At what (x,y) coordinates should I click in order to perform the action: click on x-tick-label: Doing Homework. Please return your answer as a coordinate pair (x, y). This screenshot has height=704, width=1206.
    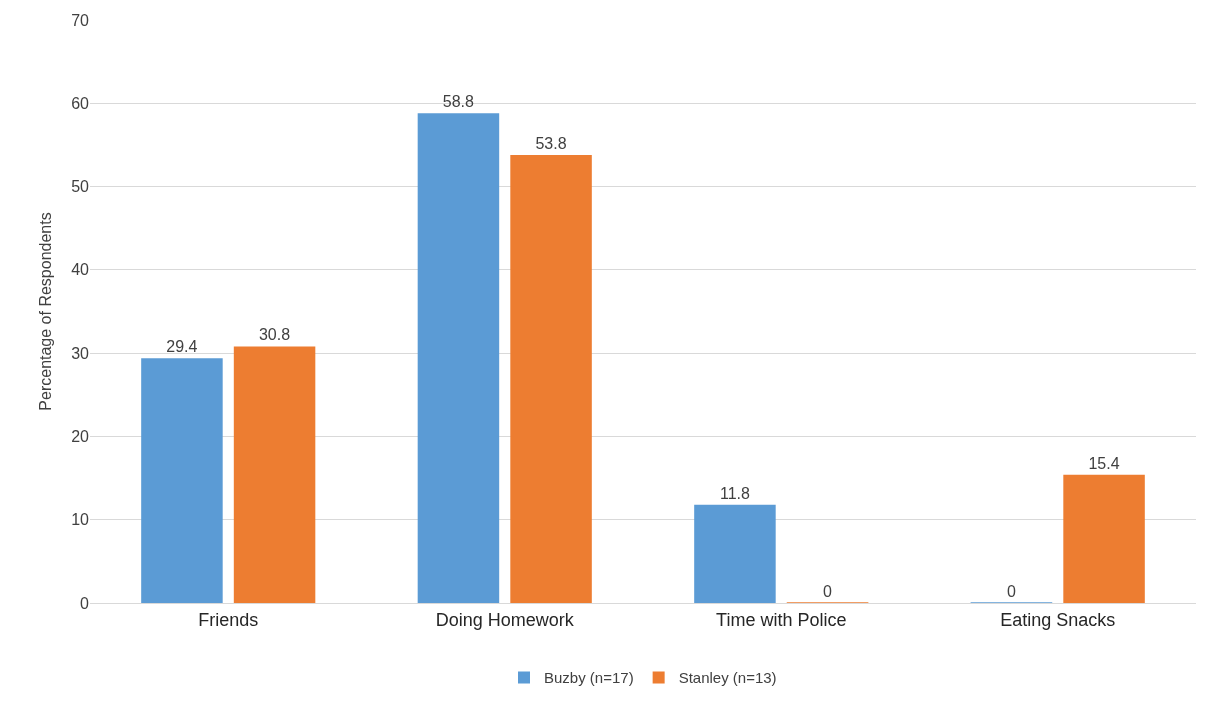
    Looking at the image, I should click on (505, 619).